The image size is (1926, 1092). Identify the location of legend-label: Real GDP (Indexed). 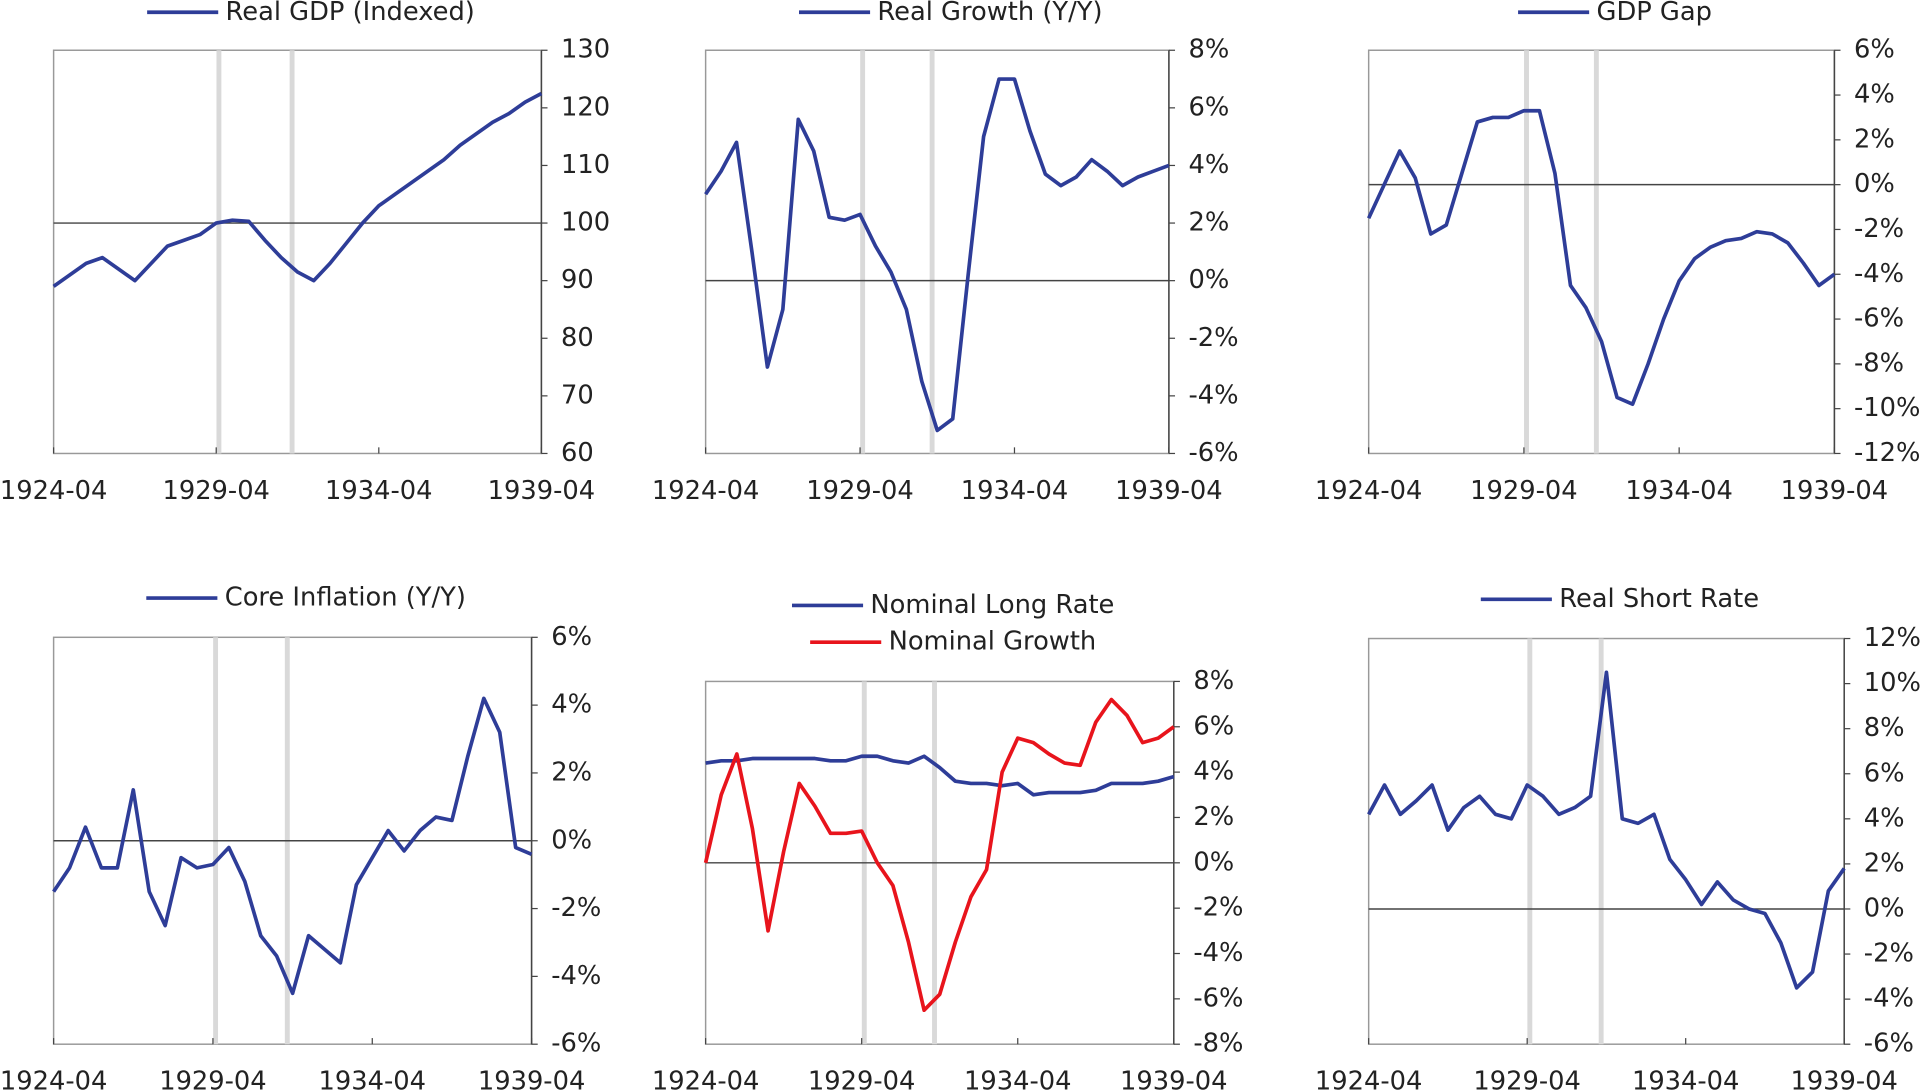
(350, 13).